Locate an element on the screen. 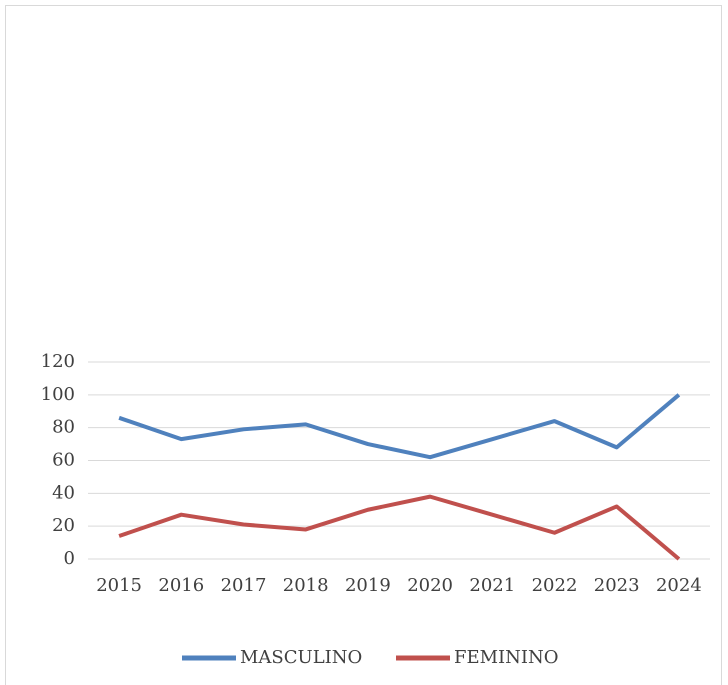  y-tick-label: 120 is located at coordinates (58, 361).